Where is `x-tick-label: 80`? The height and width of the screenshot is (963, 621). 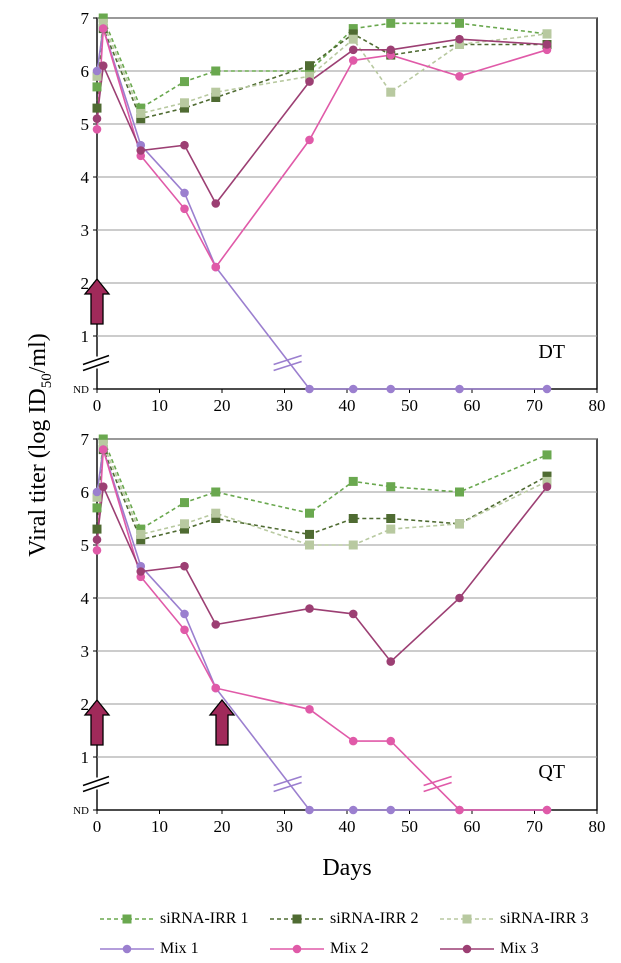 x-tick-label: 80 is located at coordinates (597, 405).